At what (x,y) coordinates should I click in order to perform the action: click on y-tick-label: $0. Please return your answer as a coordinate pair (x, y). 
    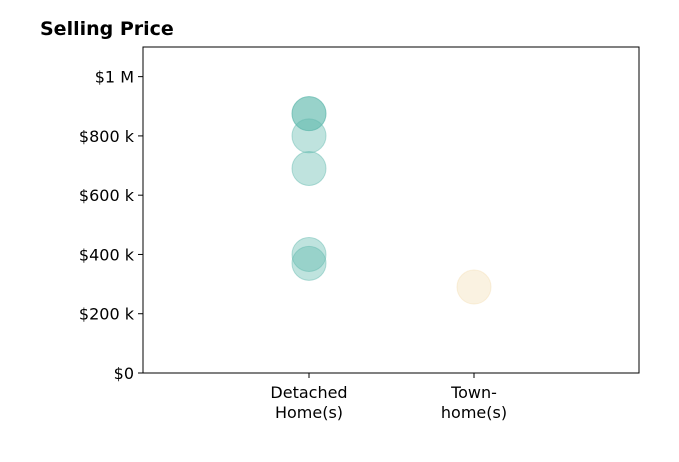
    Looking at the image, I should click on (124, 373).